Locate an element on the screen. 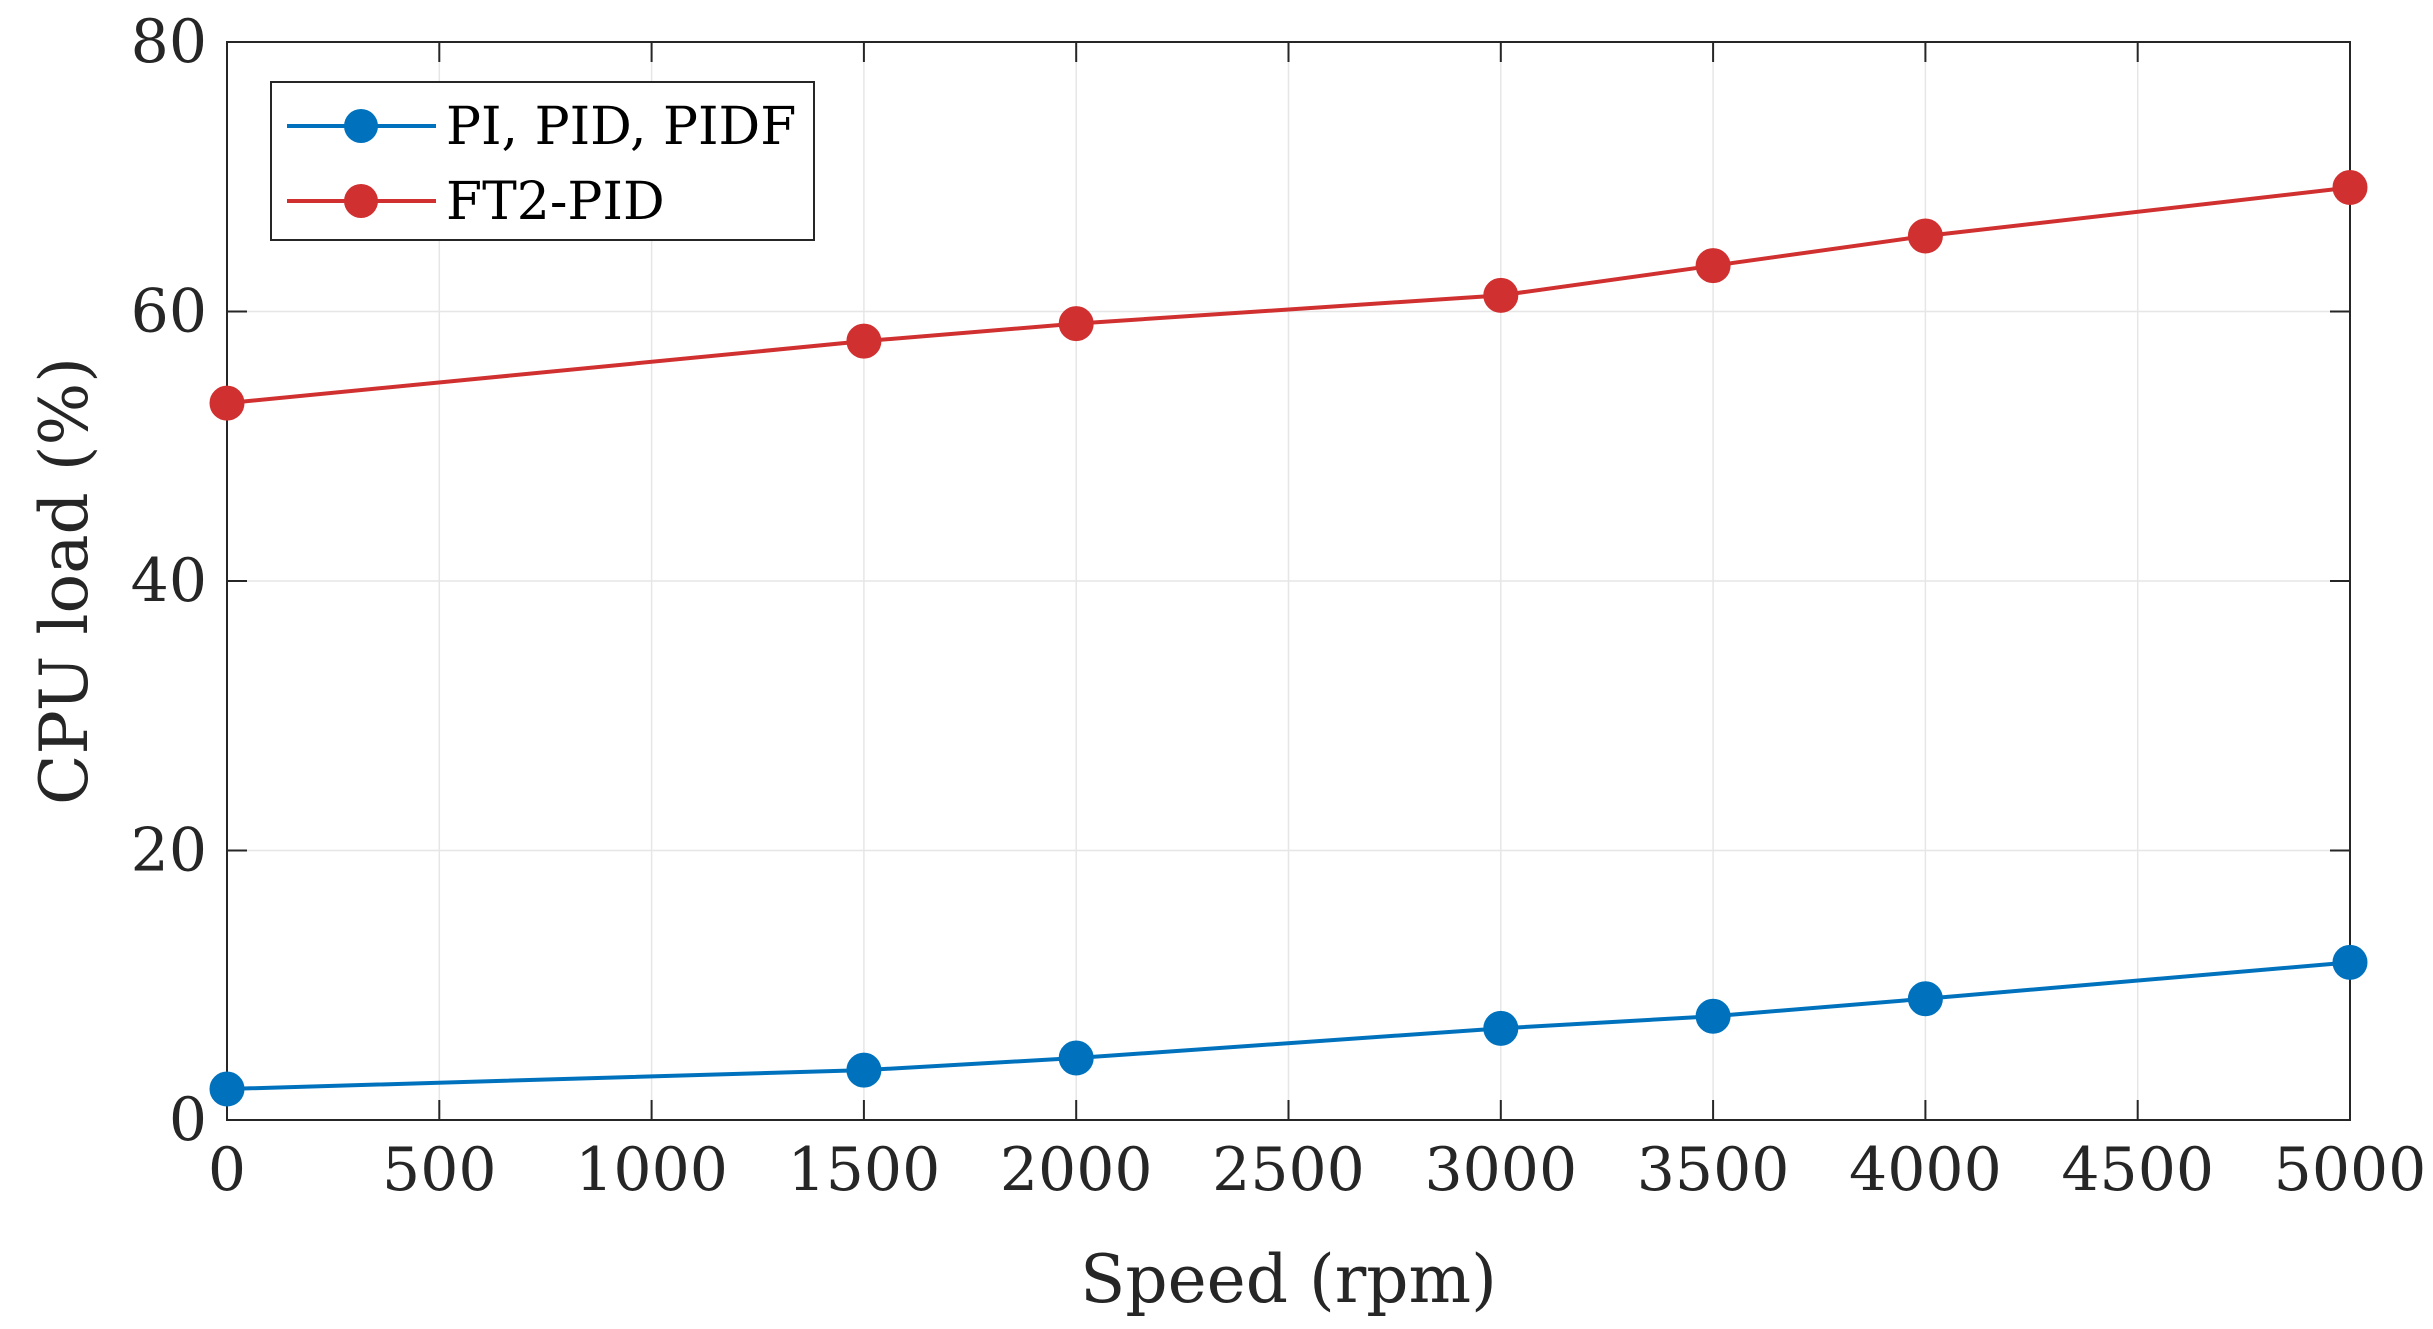  x-axis-title: Speed (rpm) is located at coordinates (1288, 1279).